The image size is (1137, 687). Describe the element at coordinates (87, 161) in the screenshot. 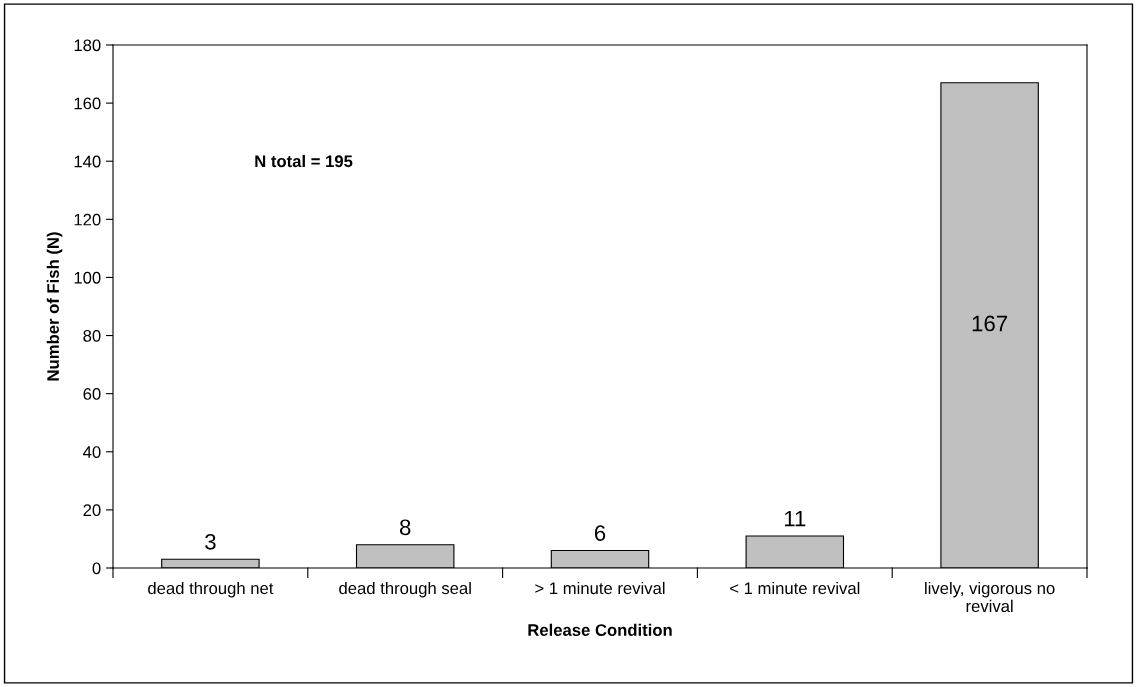

I see `y-tick-label: 140` at that location.